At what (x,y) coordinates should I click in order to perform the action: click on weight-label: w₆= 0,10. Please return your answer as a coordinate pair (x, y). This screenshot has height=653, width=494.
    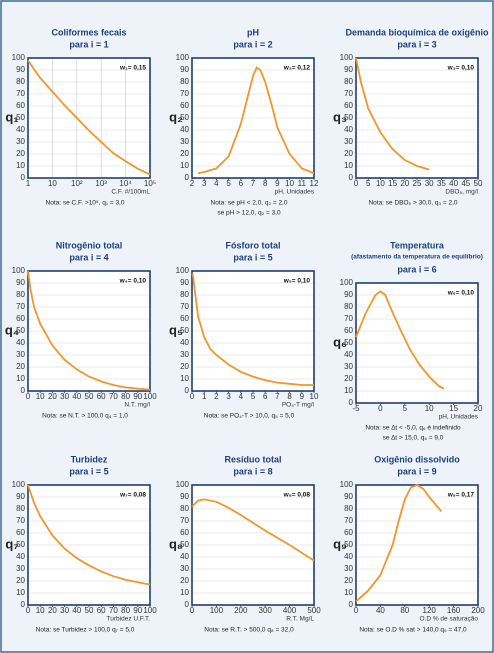
    Looking at the image, I should click on (461, 293).